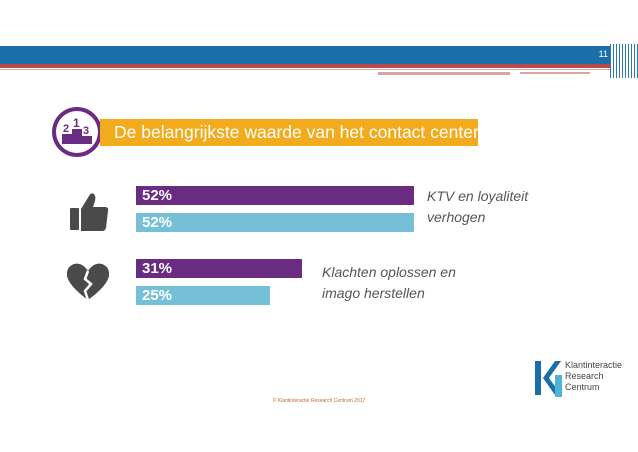 The width and height of the screenshot is (638, 452). What do you see at coordinates (86, 131) in the screenshot?
I see `badge-digit: 3` at bounding box center [86, 131].